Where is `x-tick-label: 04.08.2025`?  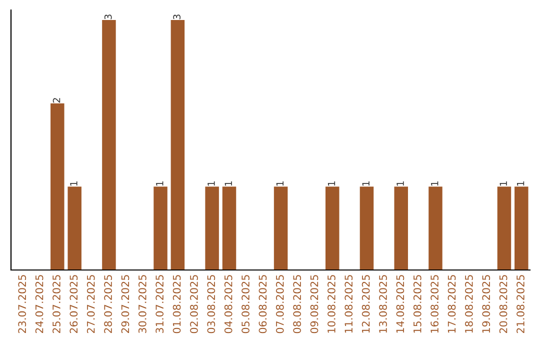 x-tick-label: 04.08.2025 is located at coordinates (228, 304).